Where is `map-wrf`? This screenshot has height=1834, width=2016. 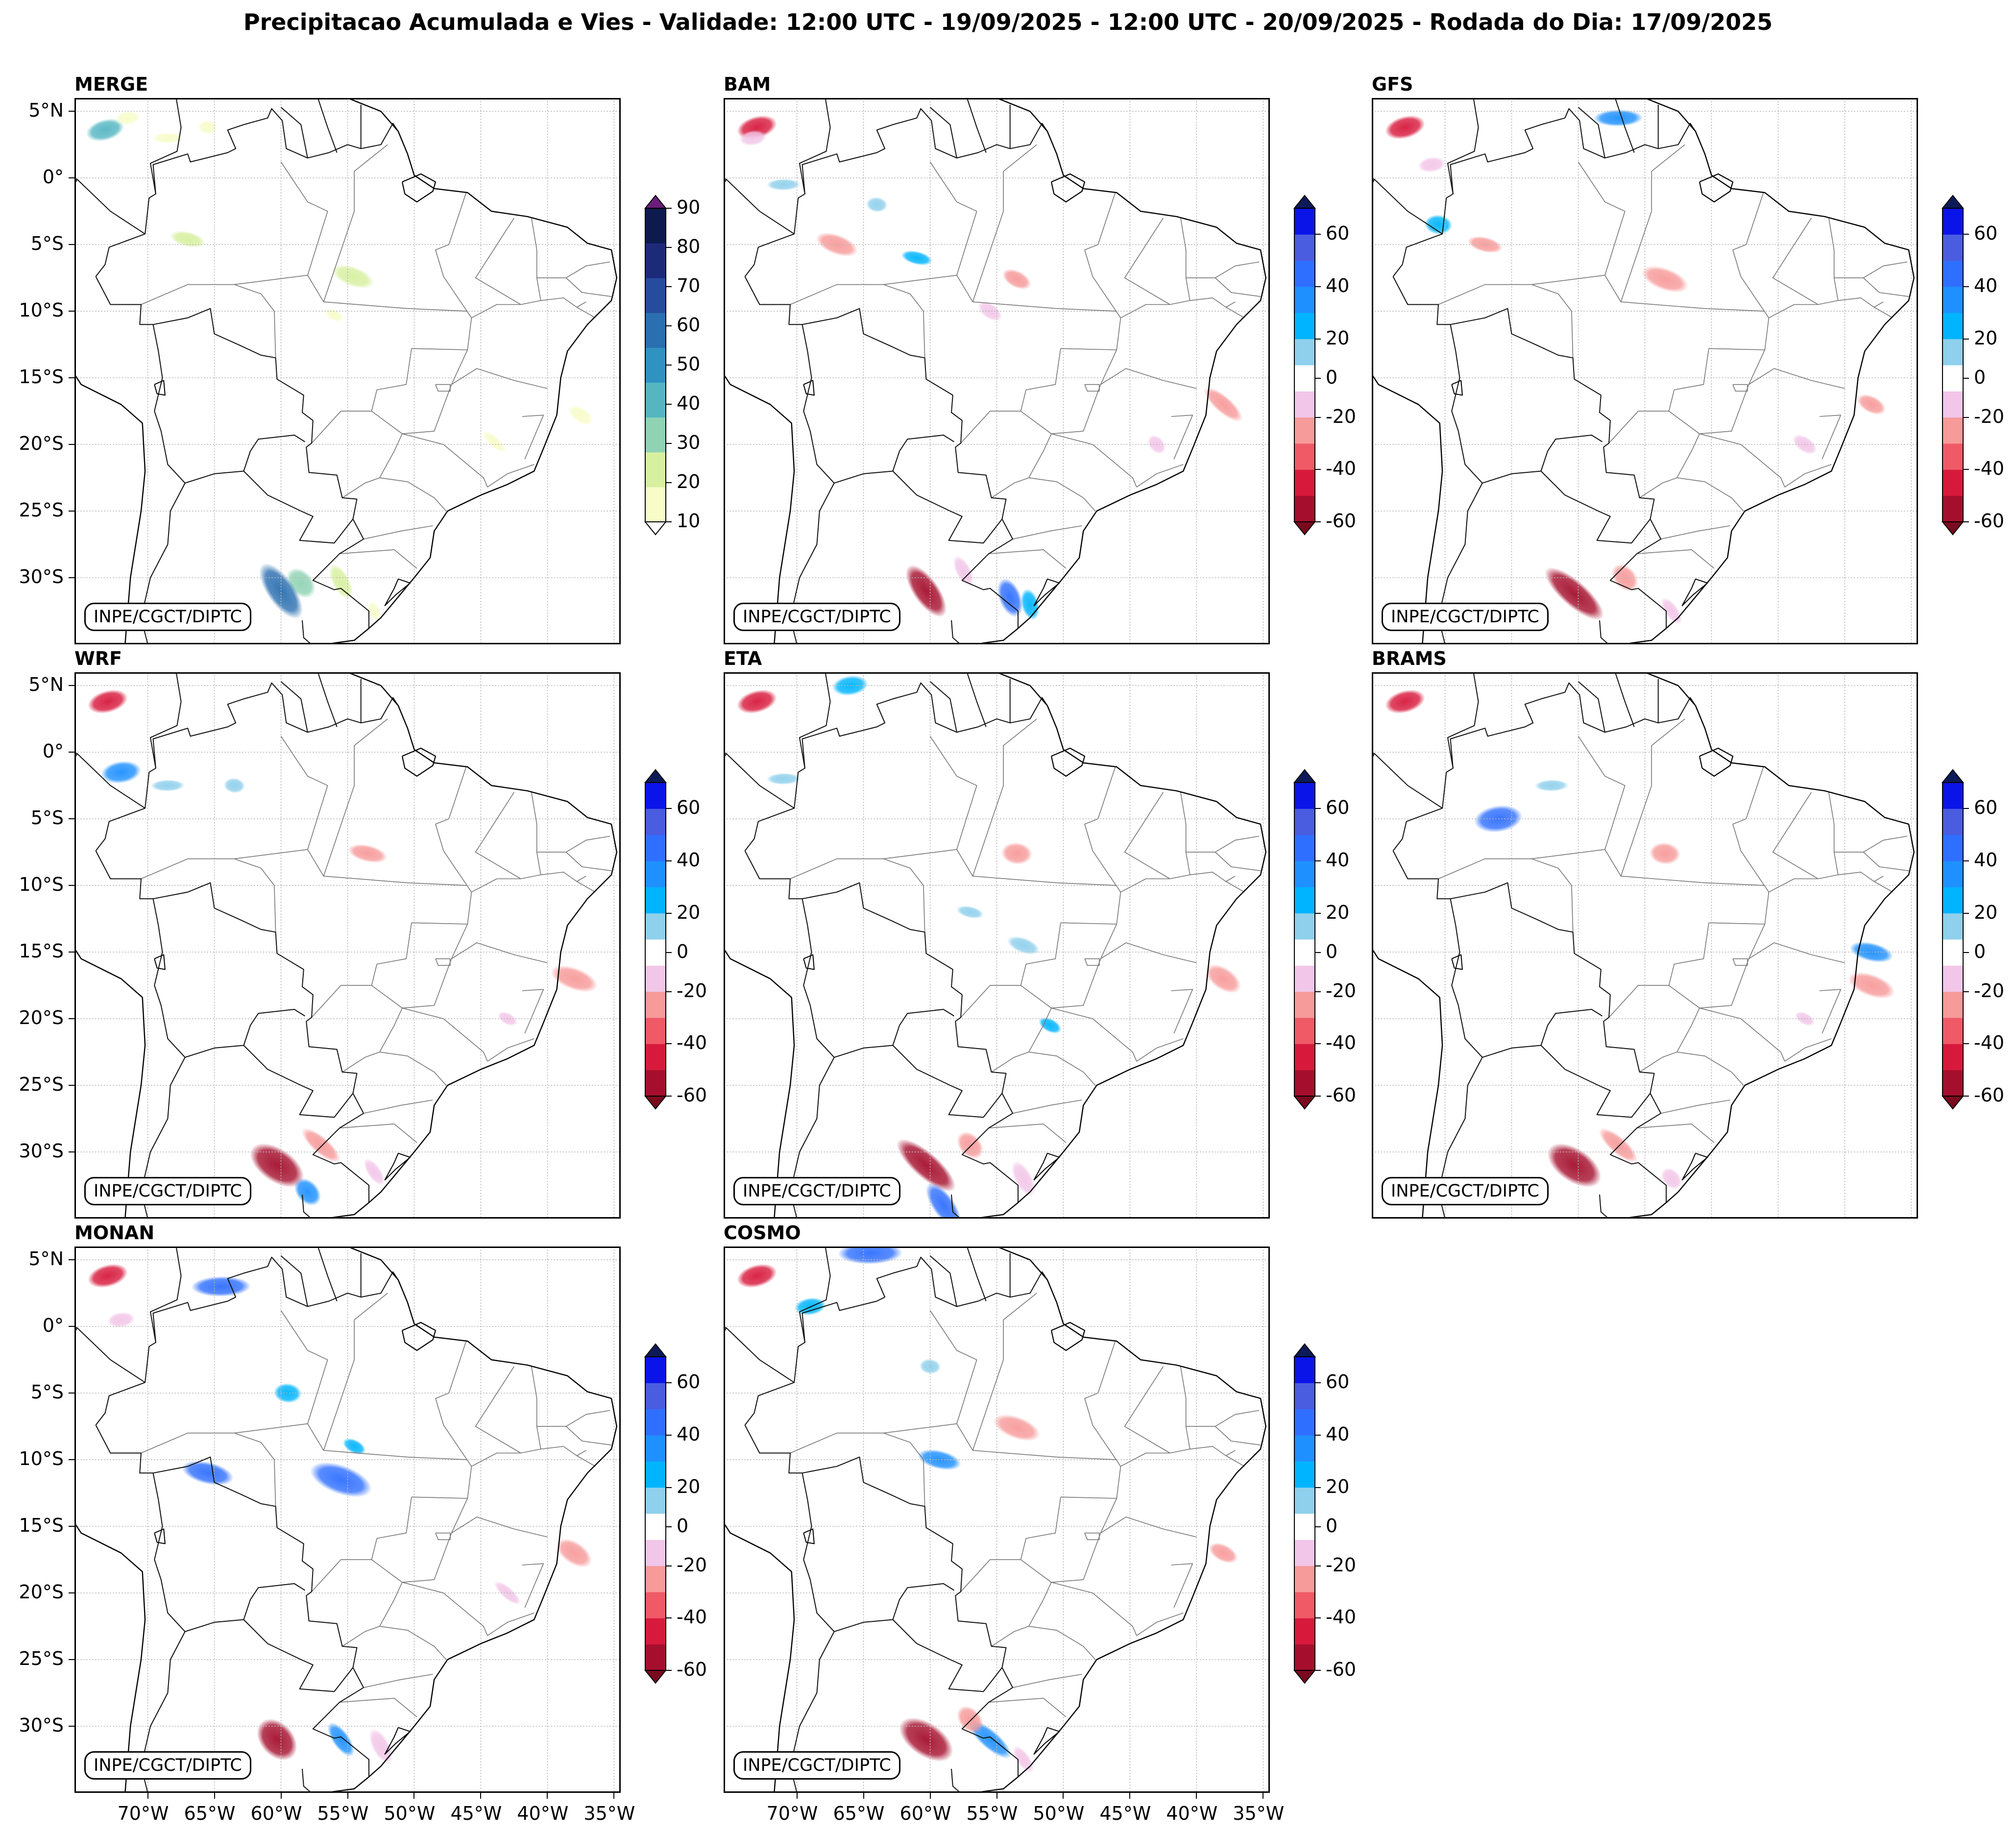
map-wrf is located at coordinates (347, 945).